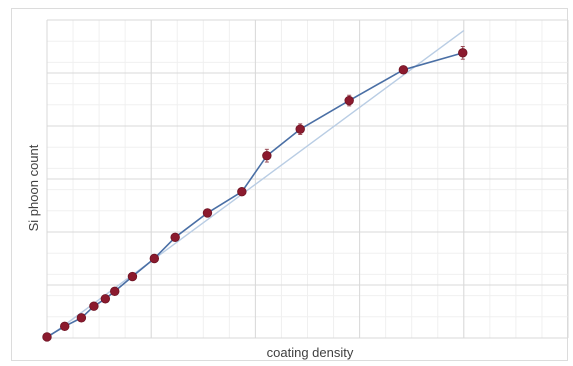  Describe the element at coordinates (33, 187) in the screenshot. I see `y-axis-title: Si phoon count` at that location.